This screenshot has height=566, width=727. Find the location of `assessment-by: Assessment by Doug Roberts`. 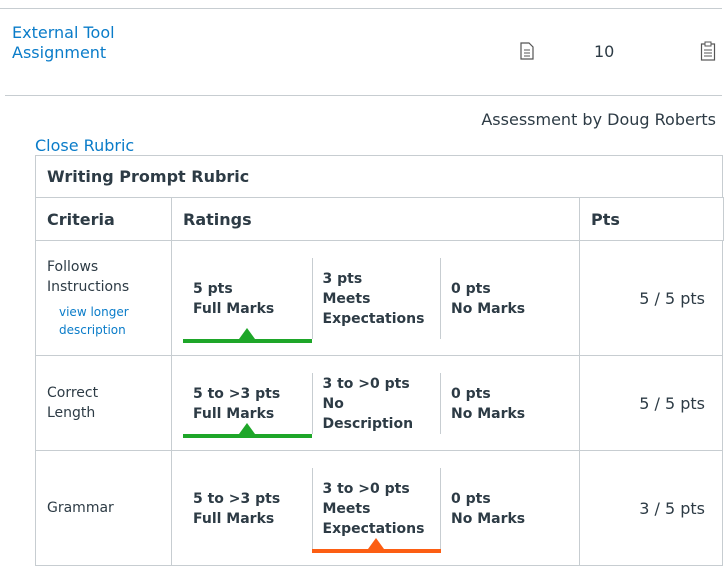

assessment-by: Assessment by Doug Roberts is located at coordinates (598, 119).